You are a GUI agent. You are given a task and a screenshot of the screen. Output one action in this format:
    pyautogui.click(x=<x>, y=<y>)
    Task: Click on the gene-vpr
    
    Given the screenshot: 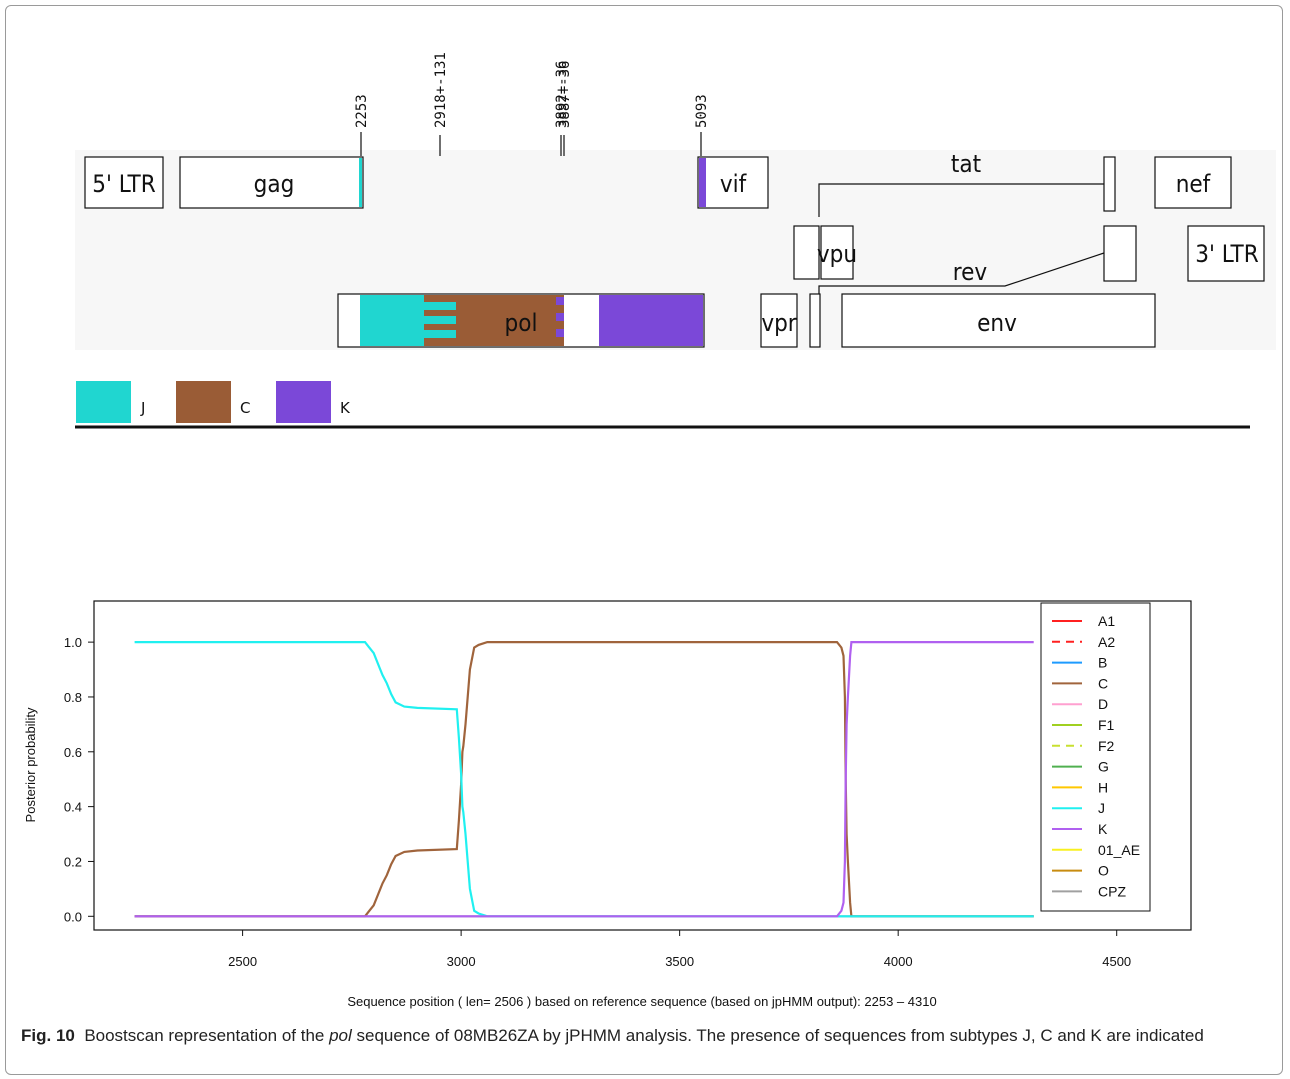 What is the action you would take?
    pyautogui.click(x=779, y=320)
    